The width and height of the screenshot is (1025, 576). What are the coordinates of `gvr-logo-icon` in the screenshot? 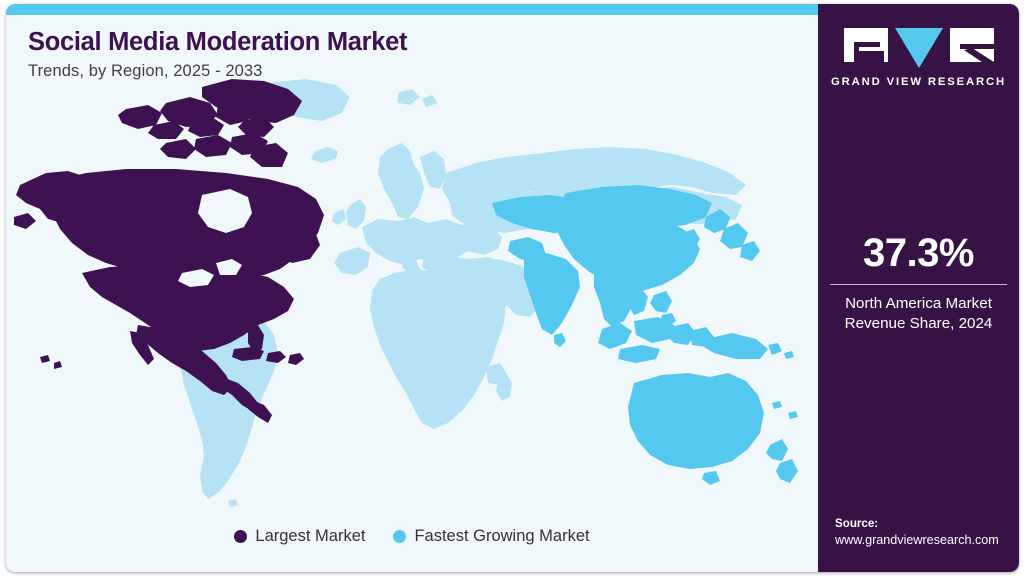 It's located at (918, 48).